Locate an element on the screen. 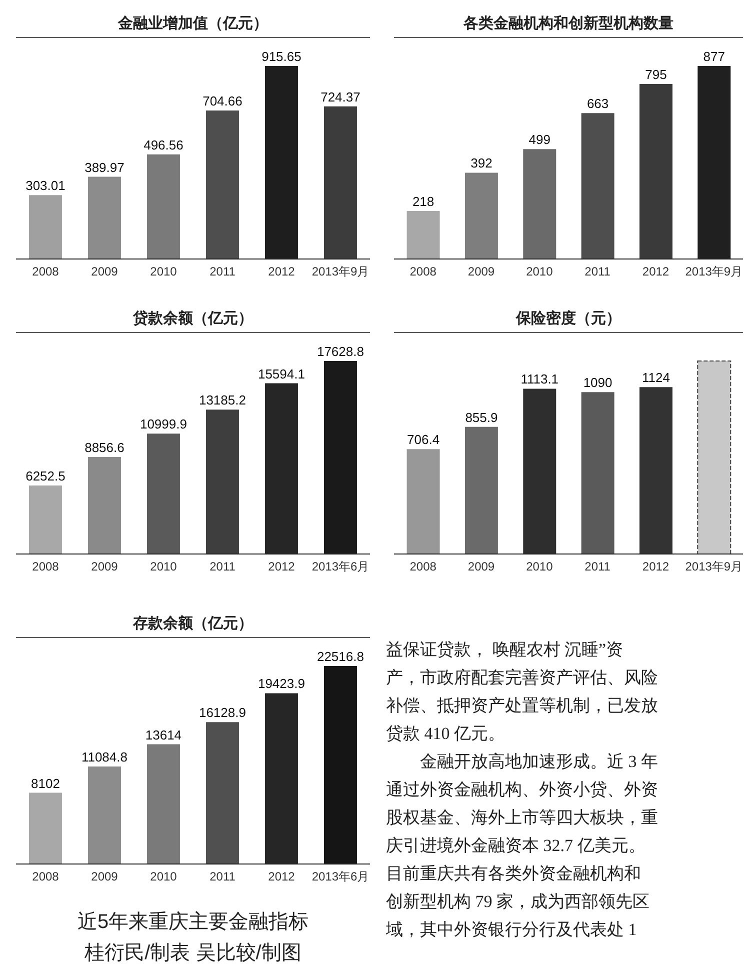 This screenshot has width=751, height=977. data-label: 724.37 is located at coordinates (340, 96).